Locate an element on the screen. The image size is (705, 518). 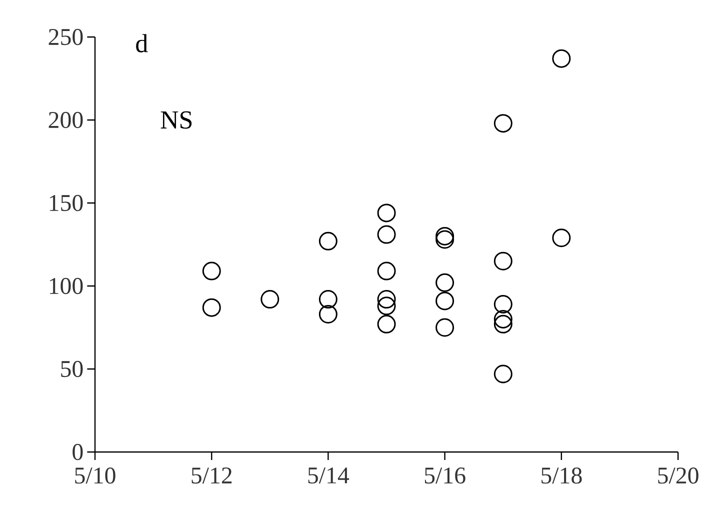
x-tick-label: 5/18 is located at coordinates (562, 476).